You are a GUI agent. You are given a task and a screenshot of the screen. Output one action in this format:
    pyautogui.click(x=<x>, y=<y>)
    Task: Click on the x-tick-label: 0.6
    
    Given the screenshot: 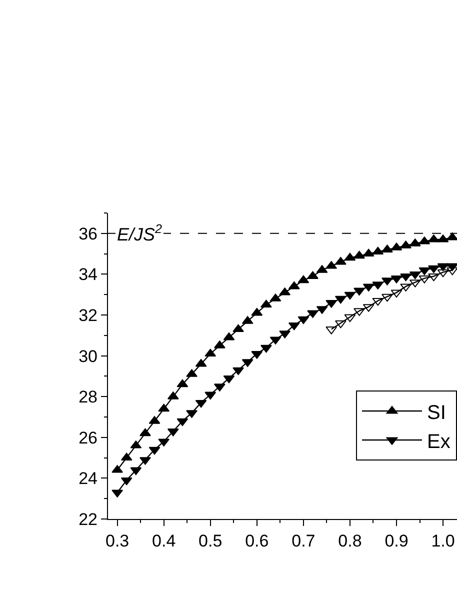 What is the action you would take?
    pyautogui.click(x=257, y=541)
    